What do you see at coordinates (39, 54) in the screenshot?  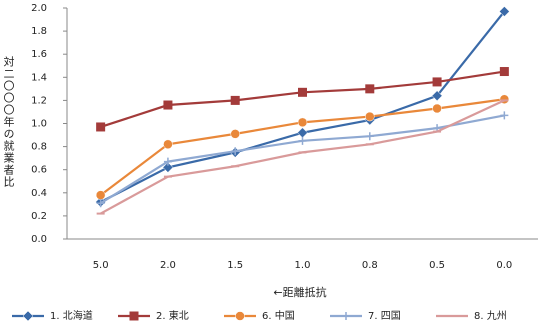 I see `y-tick-label: 1.6` at bounding box center [39, 54].